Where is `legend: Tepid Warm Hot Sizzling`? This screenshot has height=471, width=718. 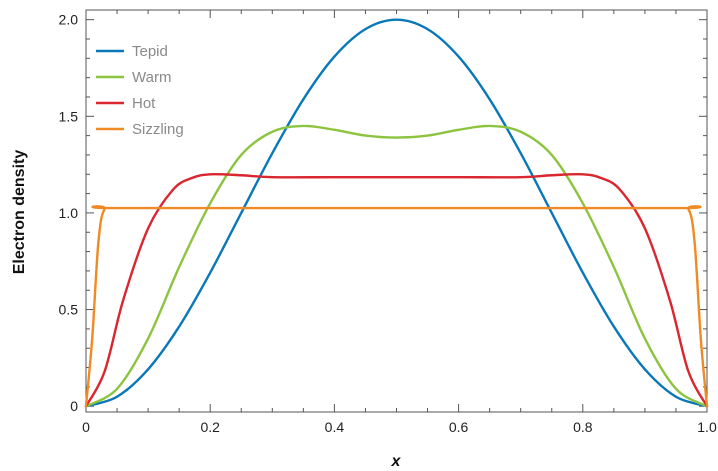 legend: Tepid Warm Hot Sizzling is located at coordinates (140, 90).